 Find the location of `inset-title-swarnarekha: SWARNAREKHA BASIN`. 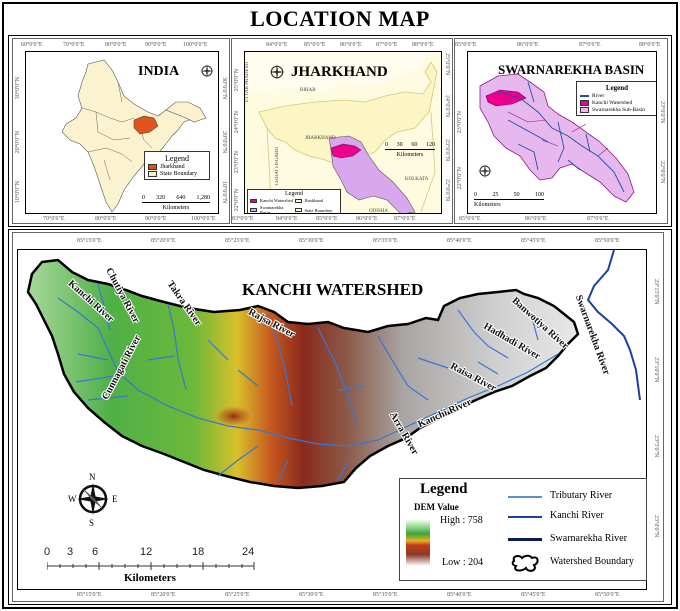

inset-title-swarnarekha: SWARNAREKHA BASIN is located at coordinates (571, 69).